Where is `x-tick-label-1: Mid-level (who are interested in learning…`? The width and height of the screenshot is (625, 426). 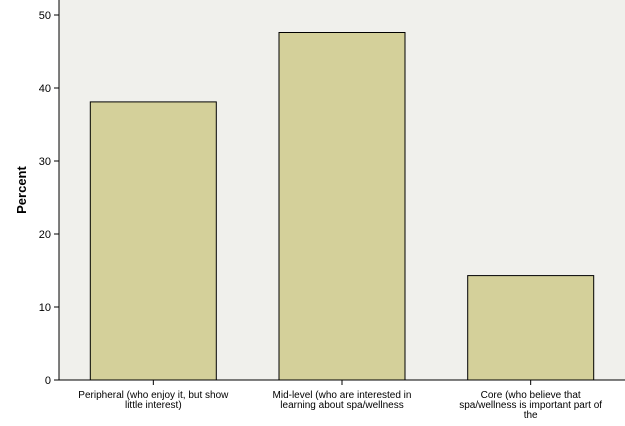
x-tick-label-1: Mid-level (who are interested in learning… is located at coordinates (342, 400).